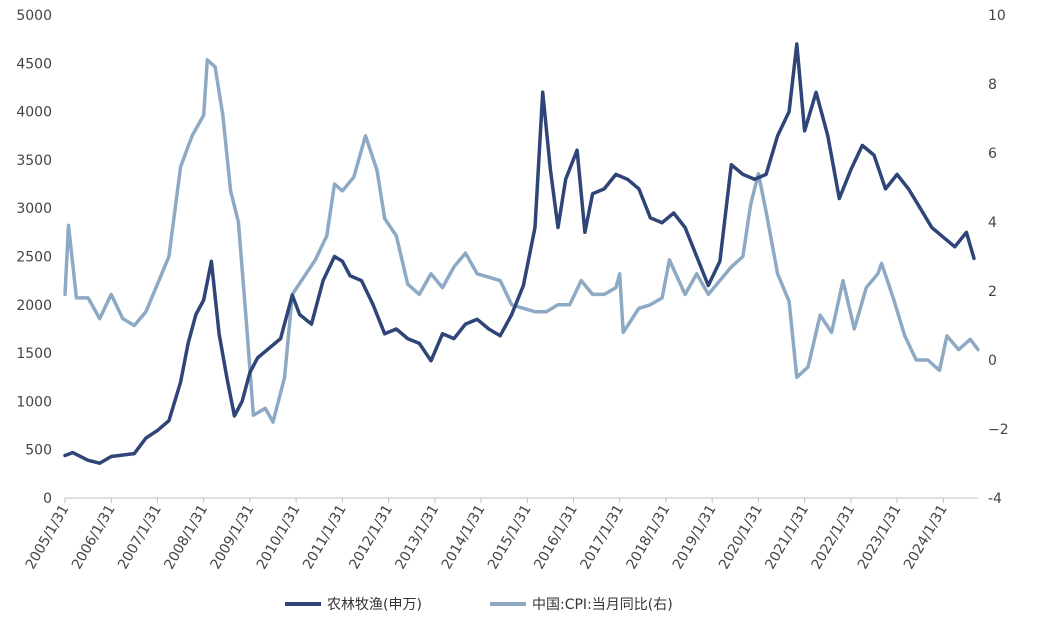 This screenshot has width=1055, height=623. What do you see at coordinates (371, 537) in the screenshot?
I see `x-tick-label: 2012/1/31` at bounding box center [371, 537].